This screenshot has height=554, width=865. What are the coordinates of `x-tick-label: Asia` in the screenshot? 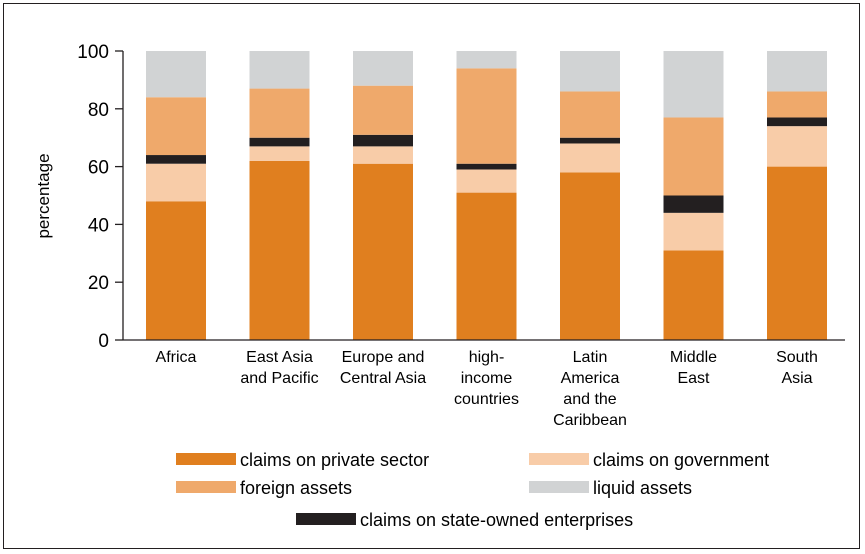 It's located at (796, 378).